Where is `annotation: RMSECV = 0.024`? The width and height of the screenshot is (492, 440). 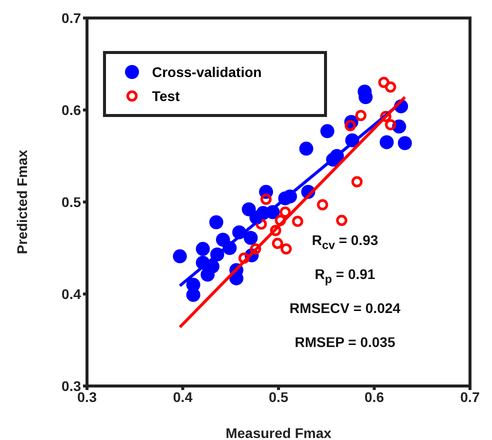
annotation: RMSECV = 0.024 is located at coordinates (345, 308).